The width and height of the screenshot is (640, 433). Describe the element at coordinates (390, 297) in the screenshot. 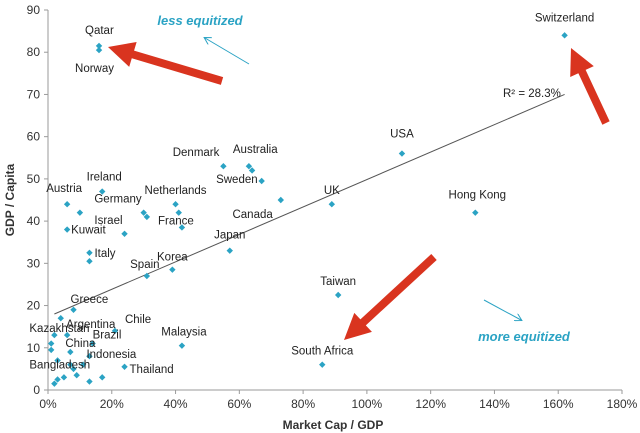

I see `red-arrow-south-africa` at that location.